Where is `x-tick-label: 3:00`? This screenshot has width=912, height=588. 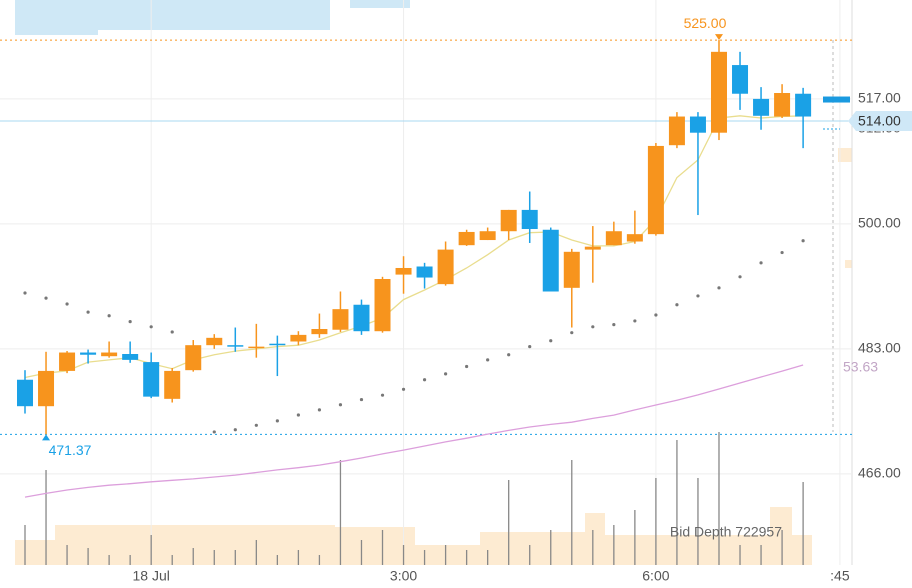 x-tick-label: 3:00 is located at coordinates (403, 576).